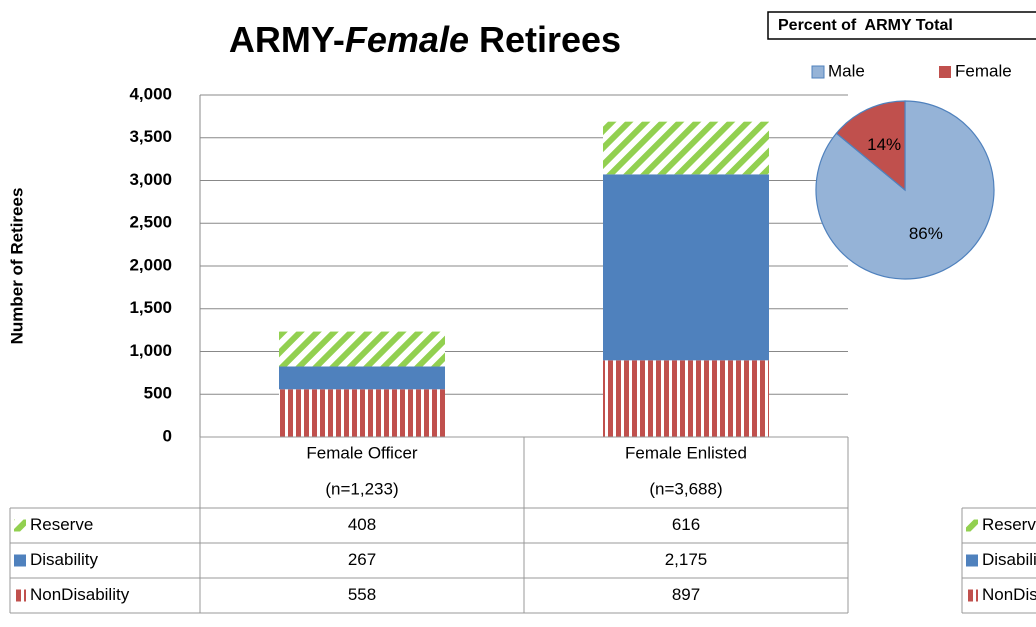 Image resolution: width=1036 pixels, height=627 pixels. I want to click on y-tick-label: 1,000, so click(150, 350).